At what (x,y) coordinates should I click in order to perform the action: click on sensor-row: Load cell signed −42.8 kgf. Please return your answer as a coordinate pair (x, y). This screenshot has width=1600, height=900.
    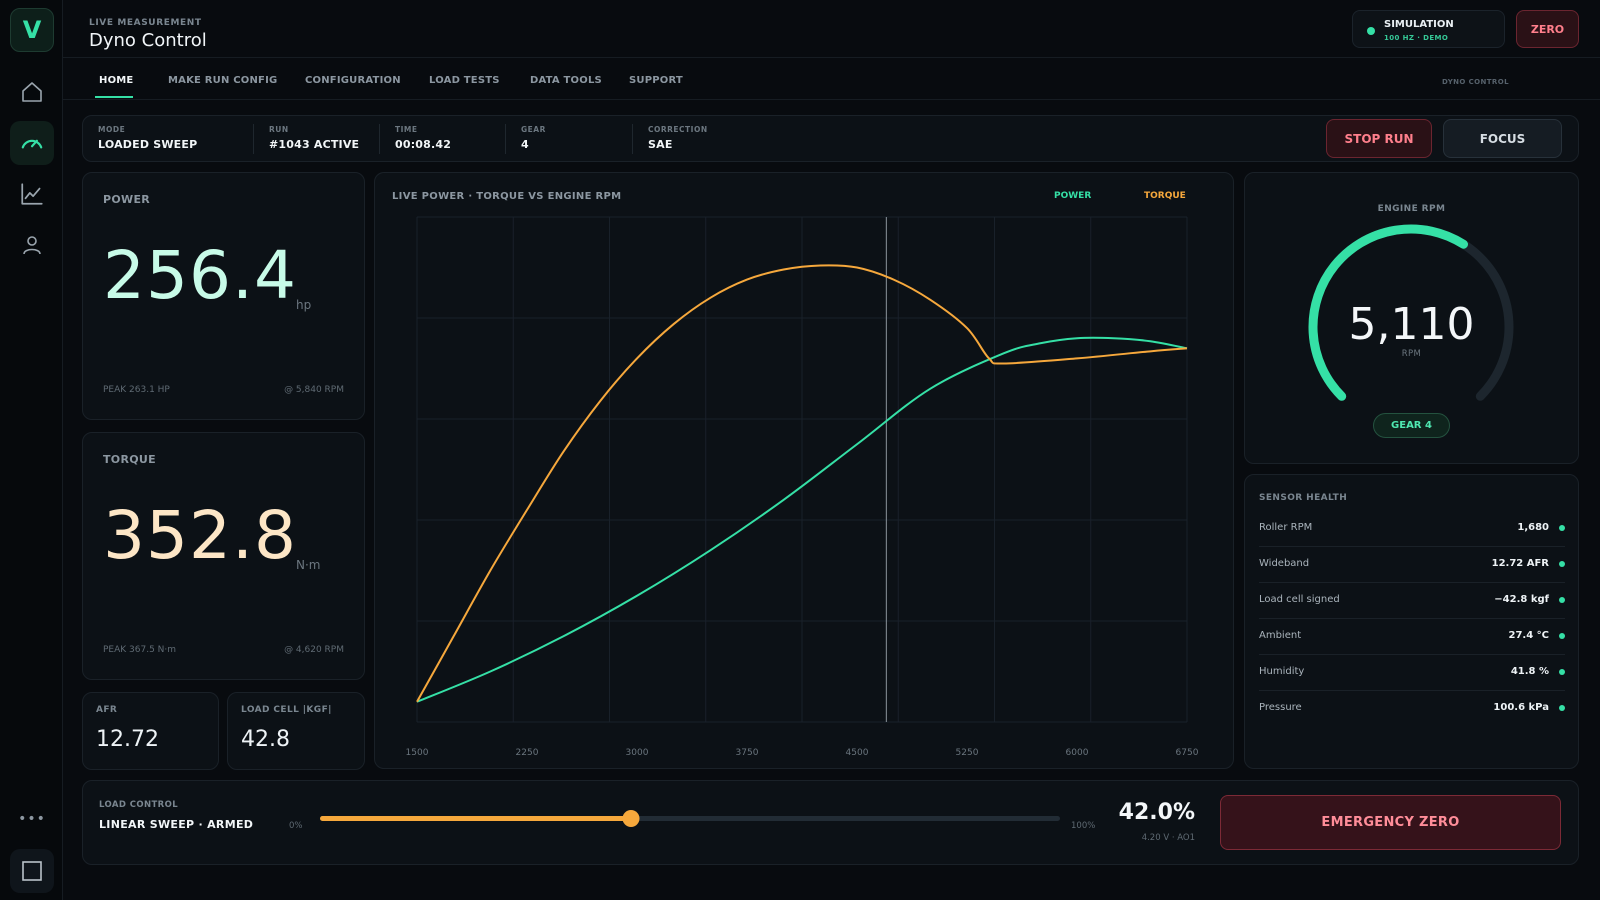
    Looking at the image, I should click on (1412, 601).